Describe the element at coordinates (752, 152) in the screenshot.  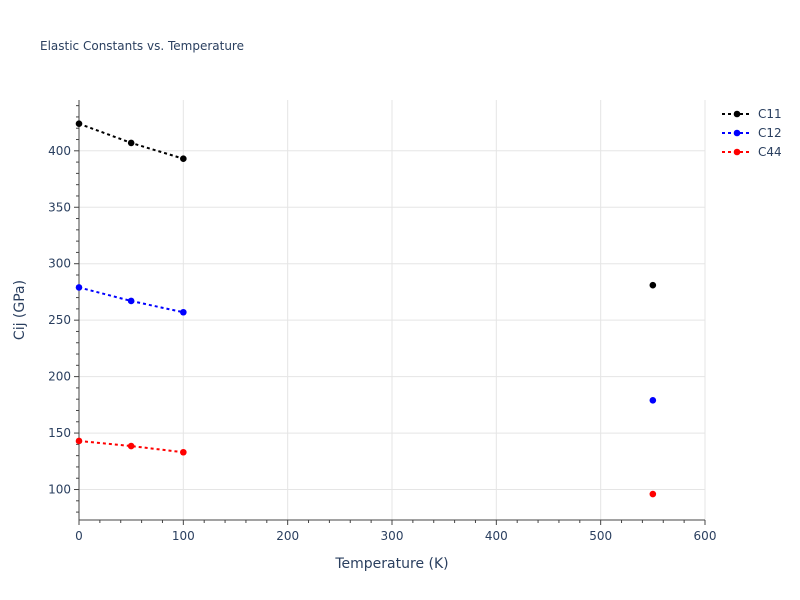
I see `legend-item-c44: C44` at that location.